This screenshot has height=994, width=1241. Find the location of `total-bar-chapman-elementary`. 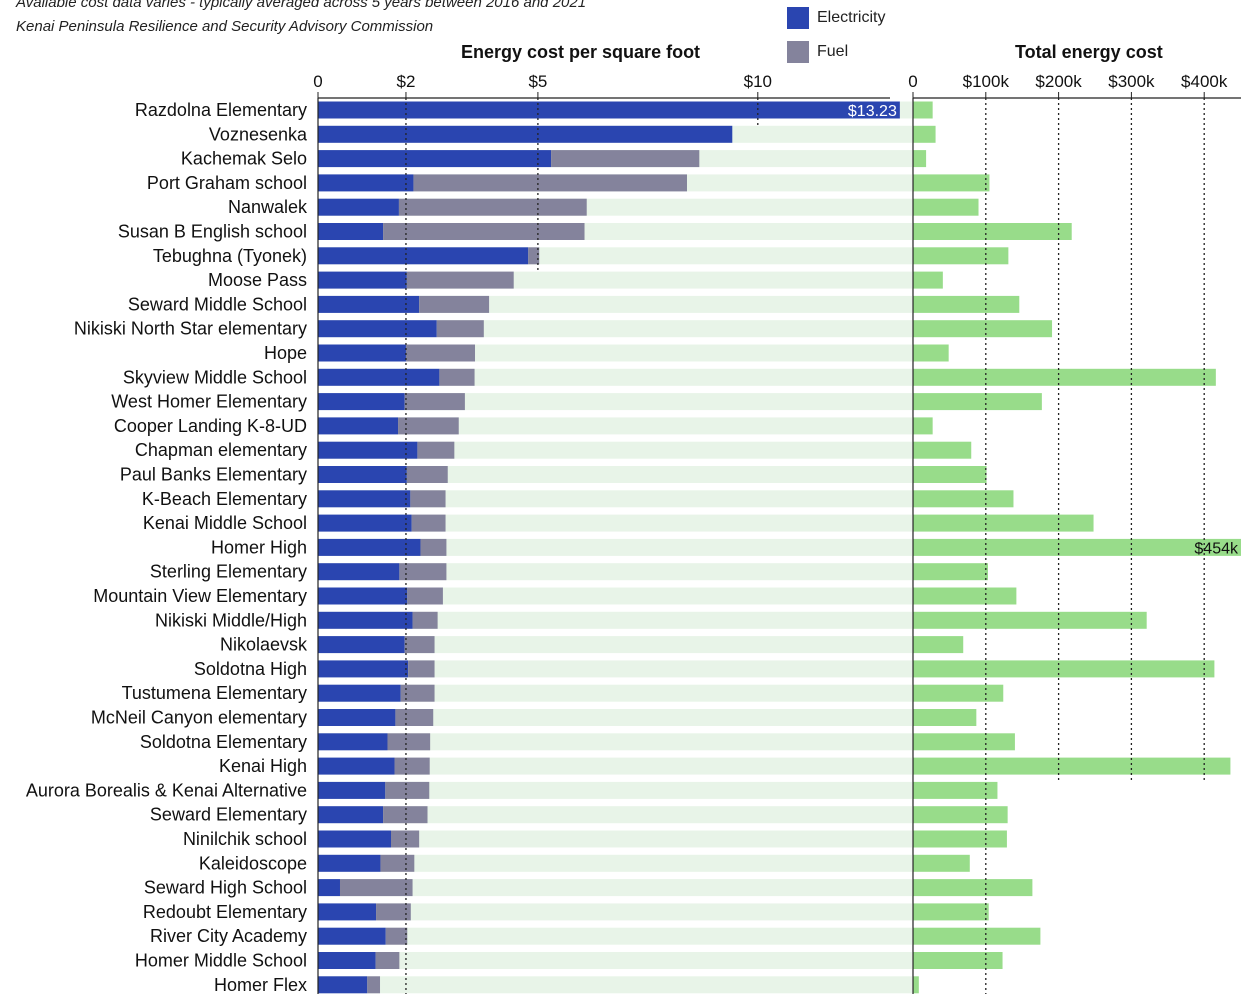

total-bar-chapman-elementary is located at coordinates (942, 450).